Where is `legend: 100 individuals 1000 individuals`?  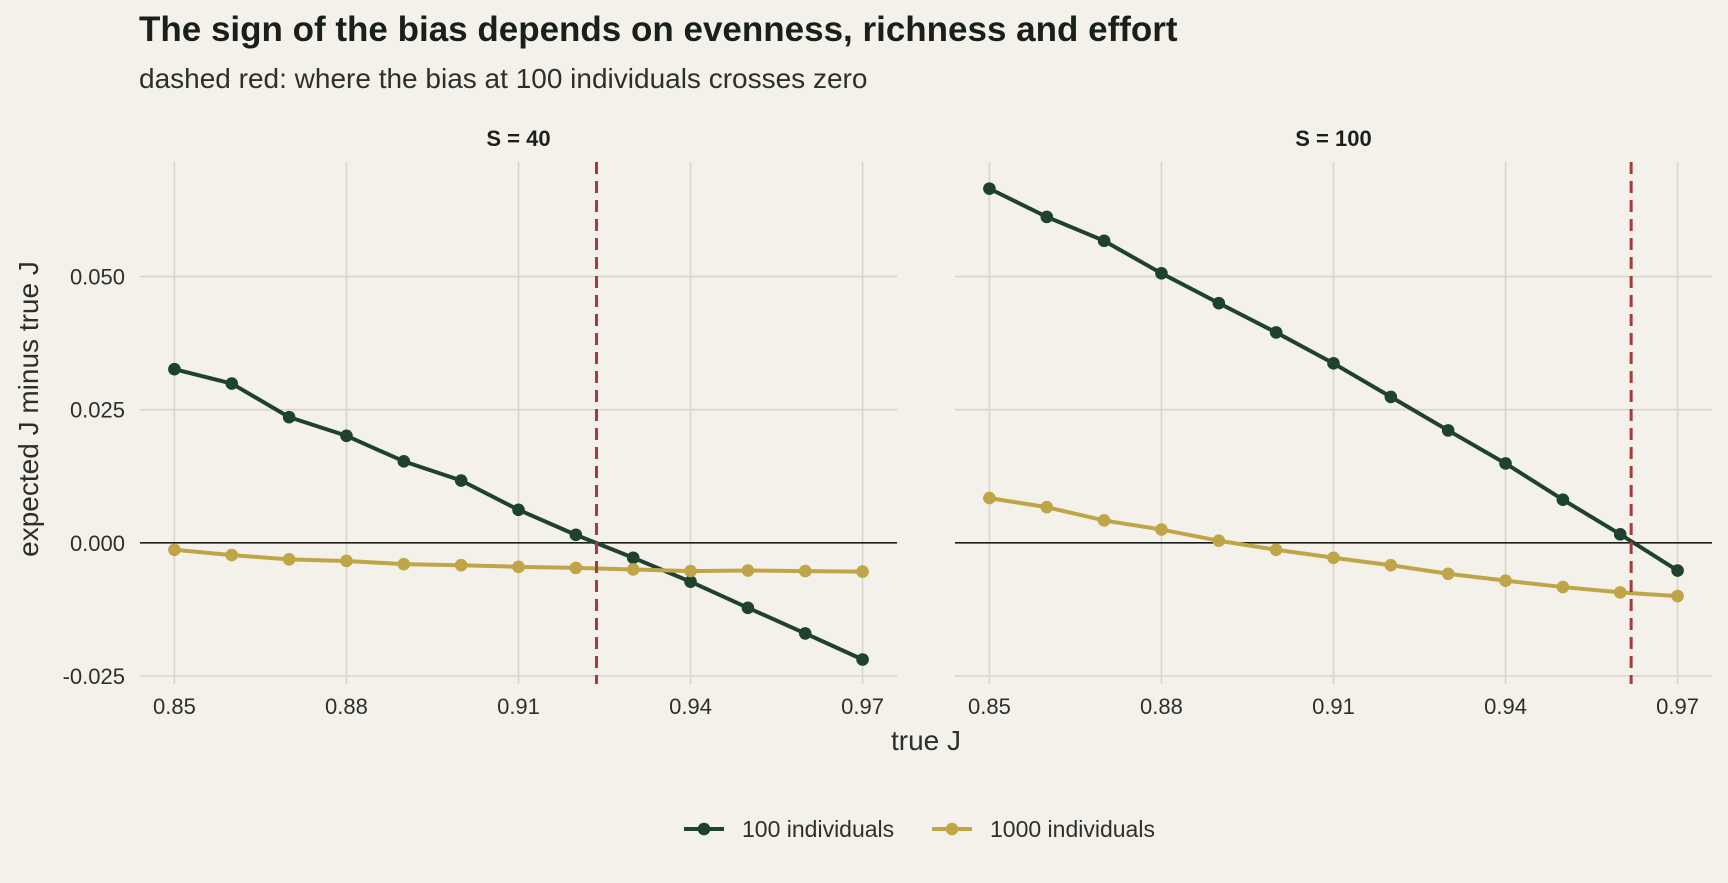 legend: 100 individuals 1000 individuals is located at coordinates (919, 829).